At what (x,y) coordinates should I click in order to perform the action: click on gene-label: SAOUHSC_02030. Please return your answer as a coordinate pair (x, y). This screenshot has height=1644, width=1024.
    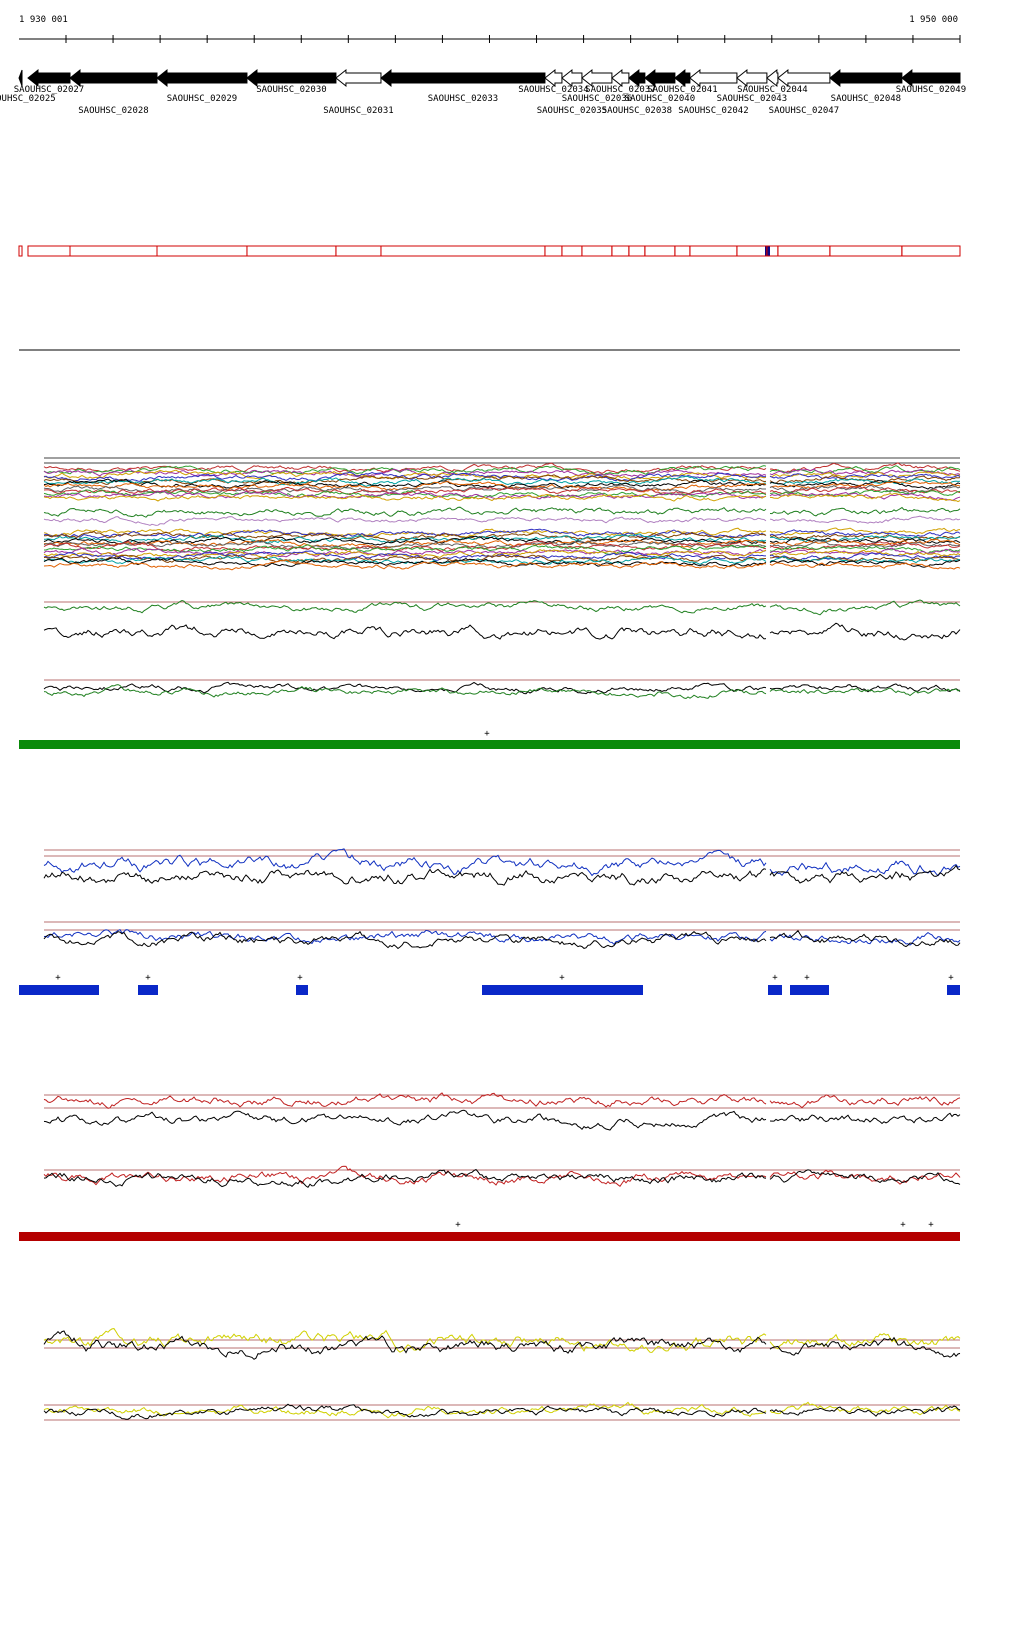
    Looking at the image, I should click on (291, 90).